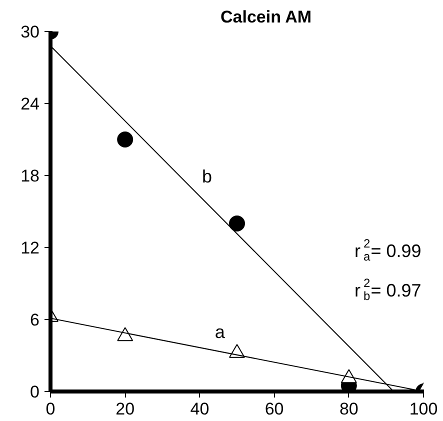 The image size is (443, 421). I want to click on chart-title: Calcein AM, so click(266, 17).